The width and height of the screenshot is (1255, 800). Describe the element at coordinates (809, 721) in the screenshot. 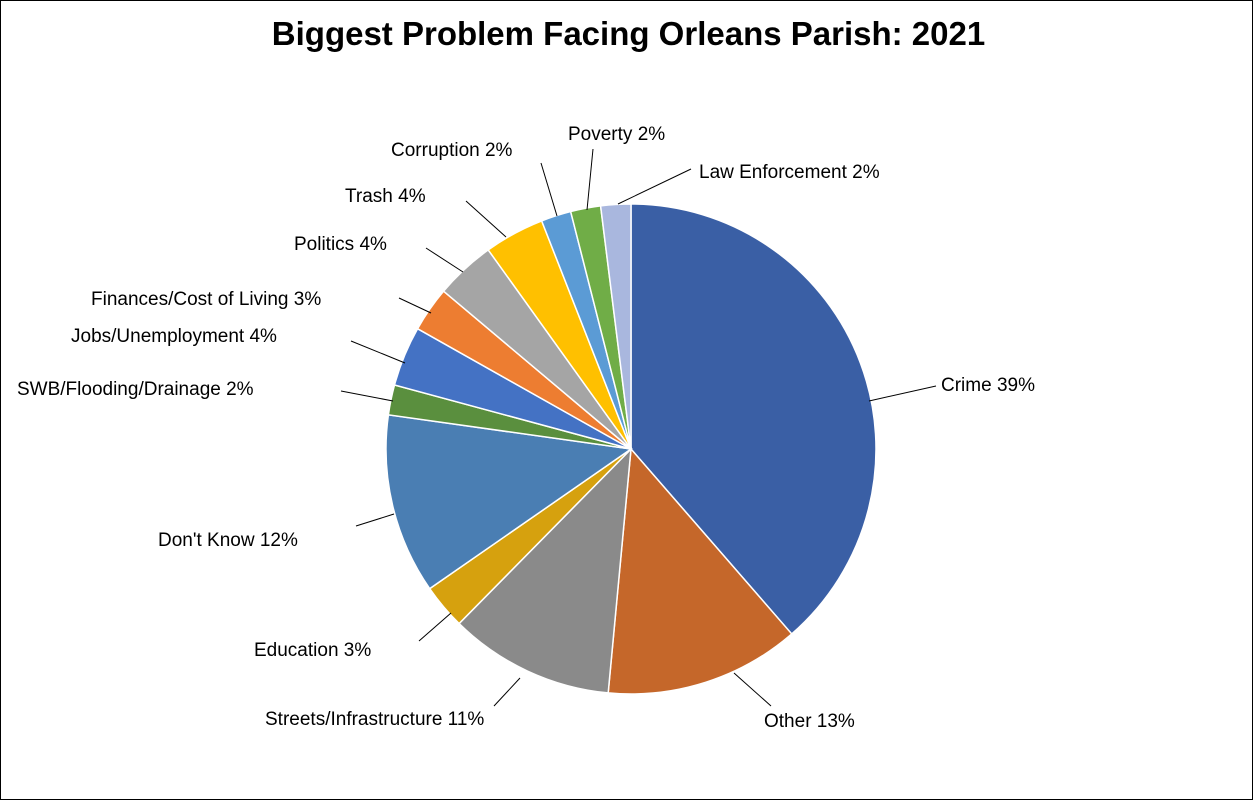

I see `slice-label-1: Other 13%` at that location.